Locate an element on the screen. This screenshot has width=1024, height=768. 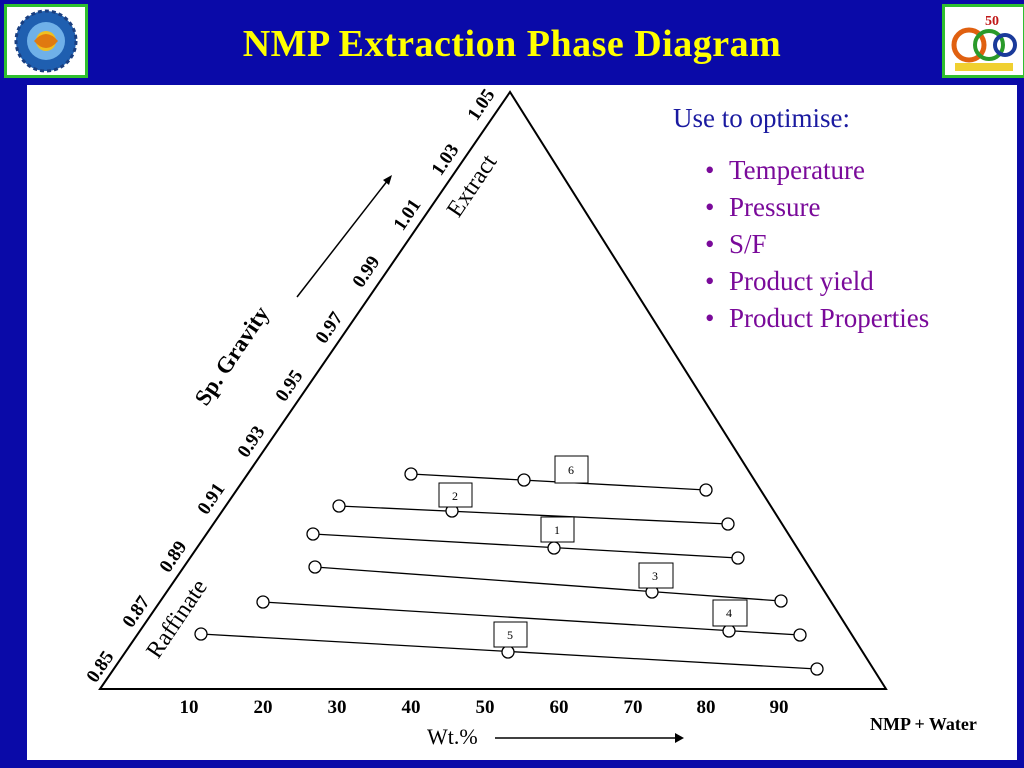
list-item: • Product yield is located at coordinates (789, 281).